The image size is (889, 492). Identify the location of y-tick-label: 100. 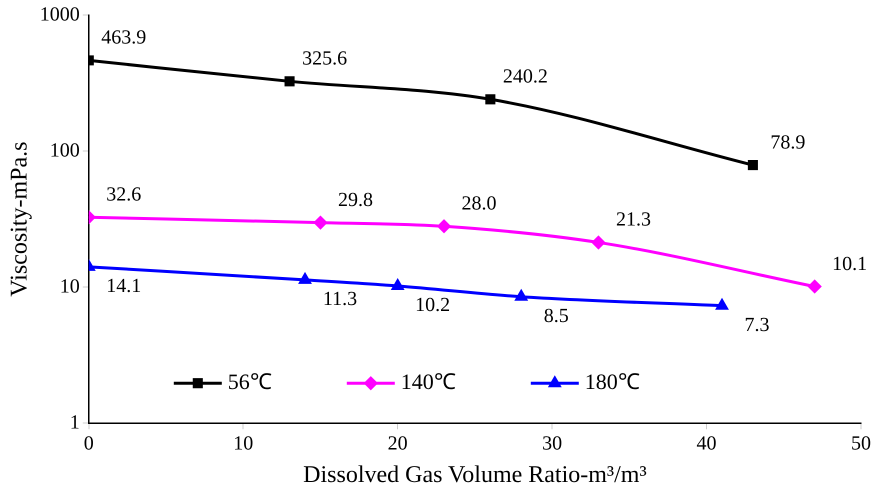
(65, 150).